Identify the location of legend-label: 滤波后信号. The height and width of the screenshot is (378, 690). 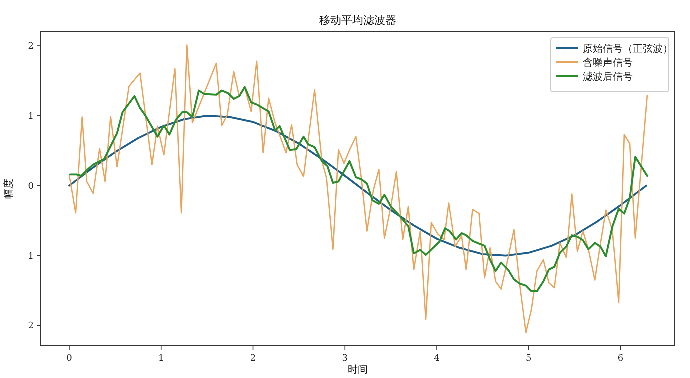
(608, 77).